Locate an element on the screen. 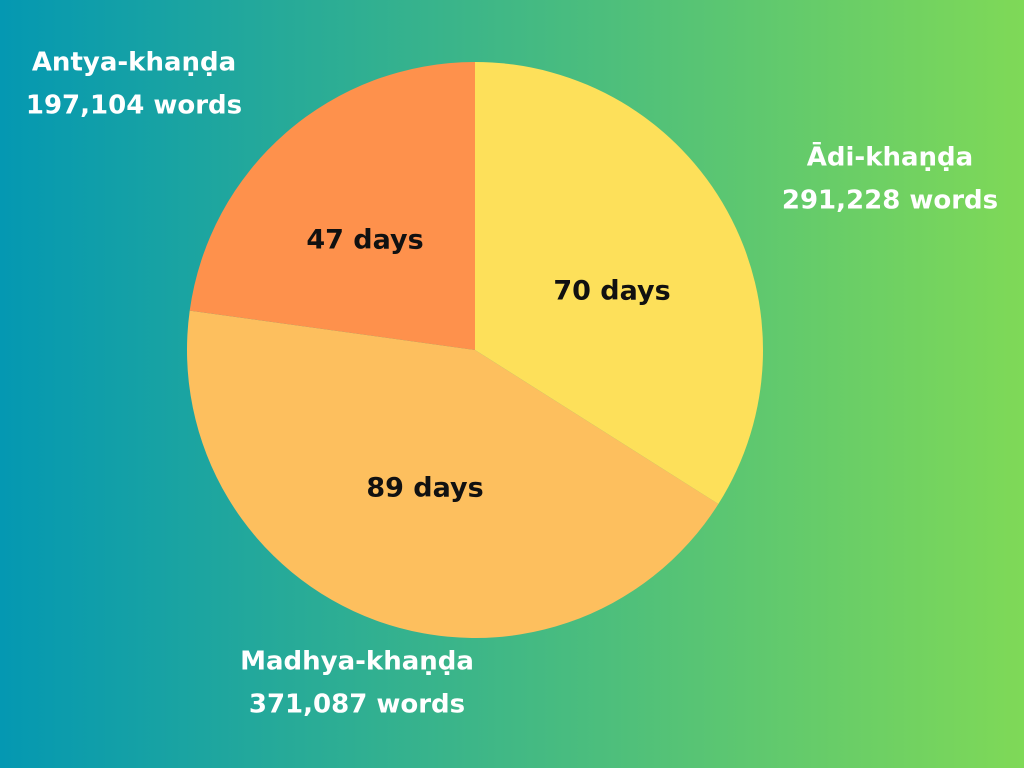 Image resolution: width=1024 pixels, height=768 pixels. word-count-label: 371,087 words is located at coordinates (357, 705).